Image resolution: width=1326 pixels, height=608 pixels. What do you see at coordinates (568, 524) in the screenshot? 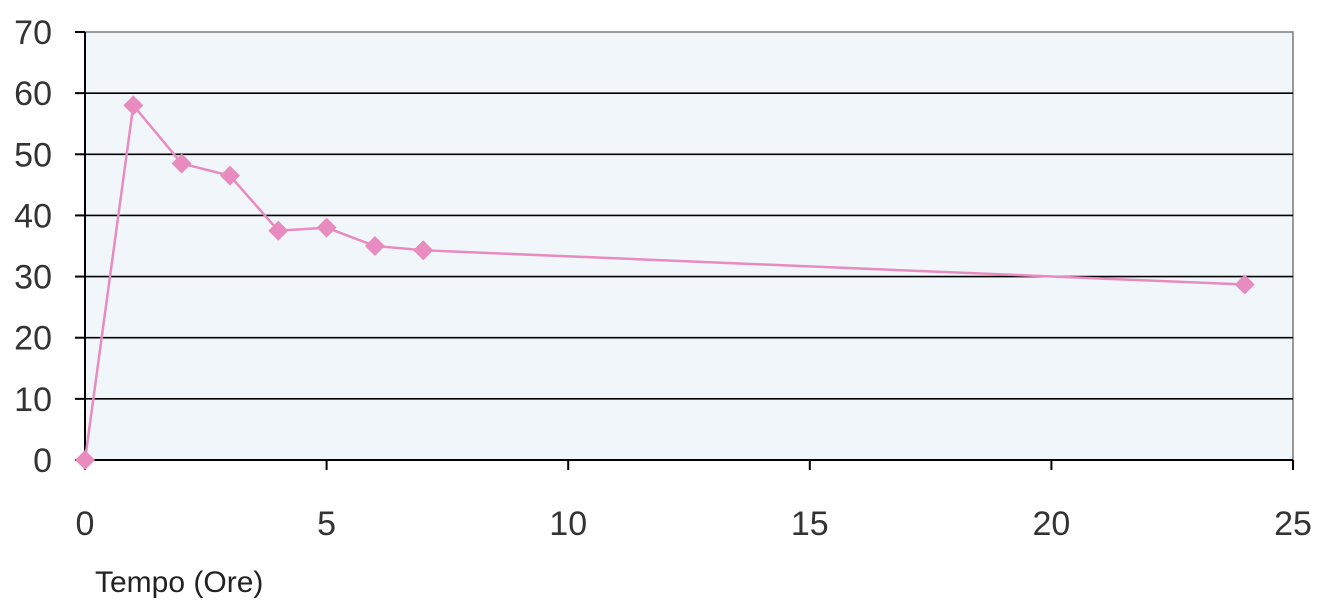
I see `x-tick-label: 10` at bounding box center [568, 524].